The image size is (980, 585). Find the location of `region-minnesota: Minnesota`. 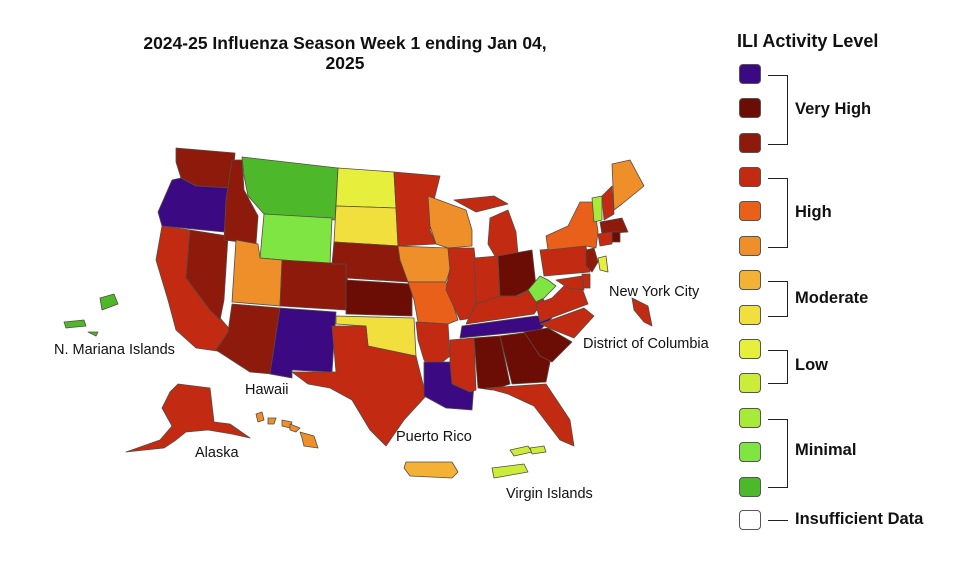

region-minnesota: Minnesota is located at coordinates (417, 209).